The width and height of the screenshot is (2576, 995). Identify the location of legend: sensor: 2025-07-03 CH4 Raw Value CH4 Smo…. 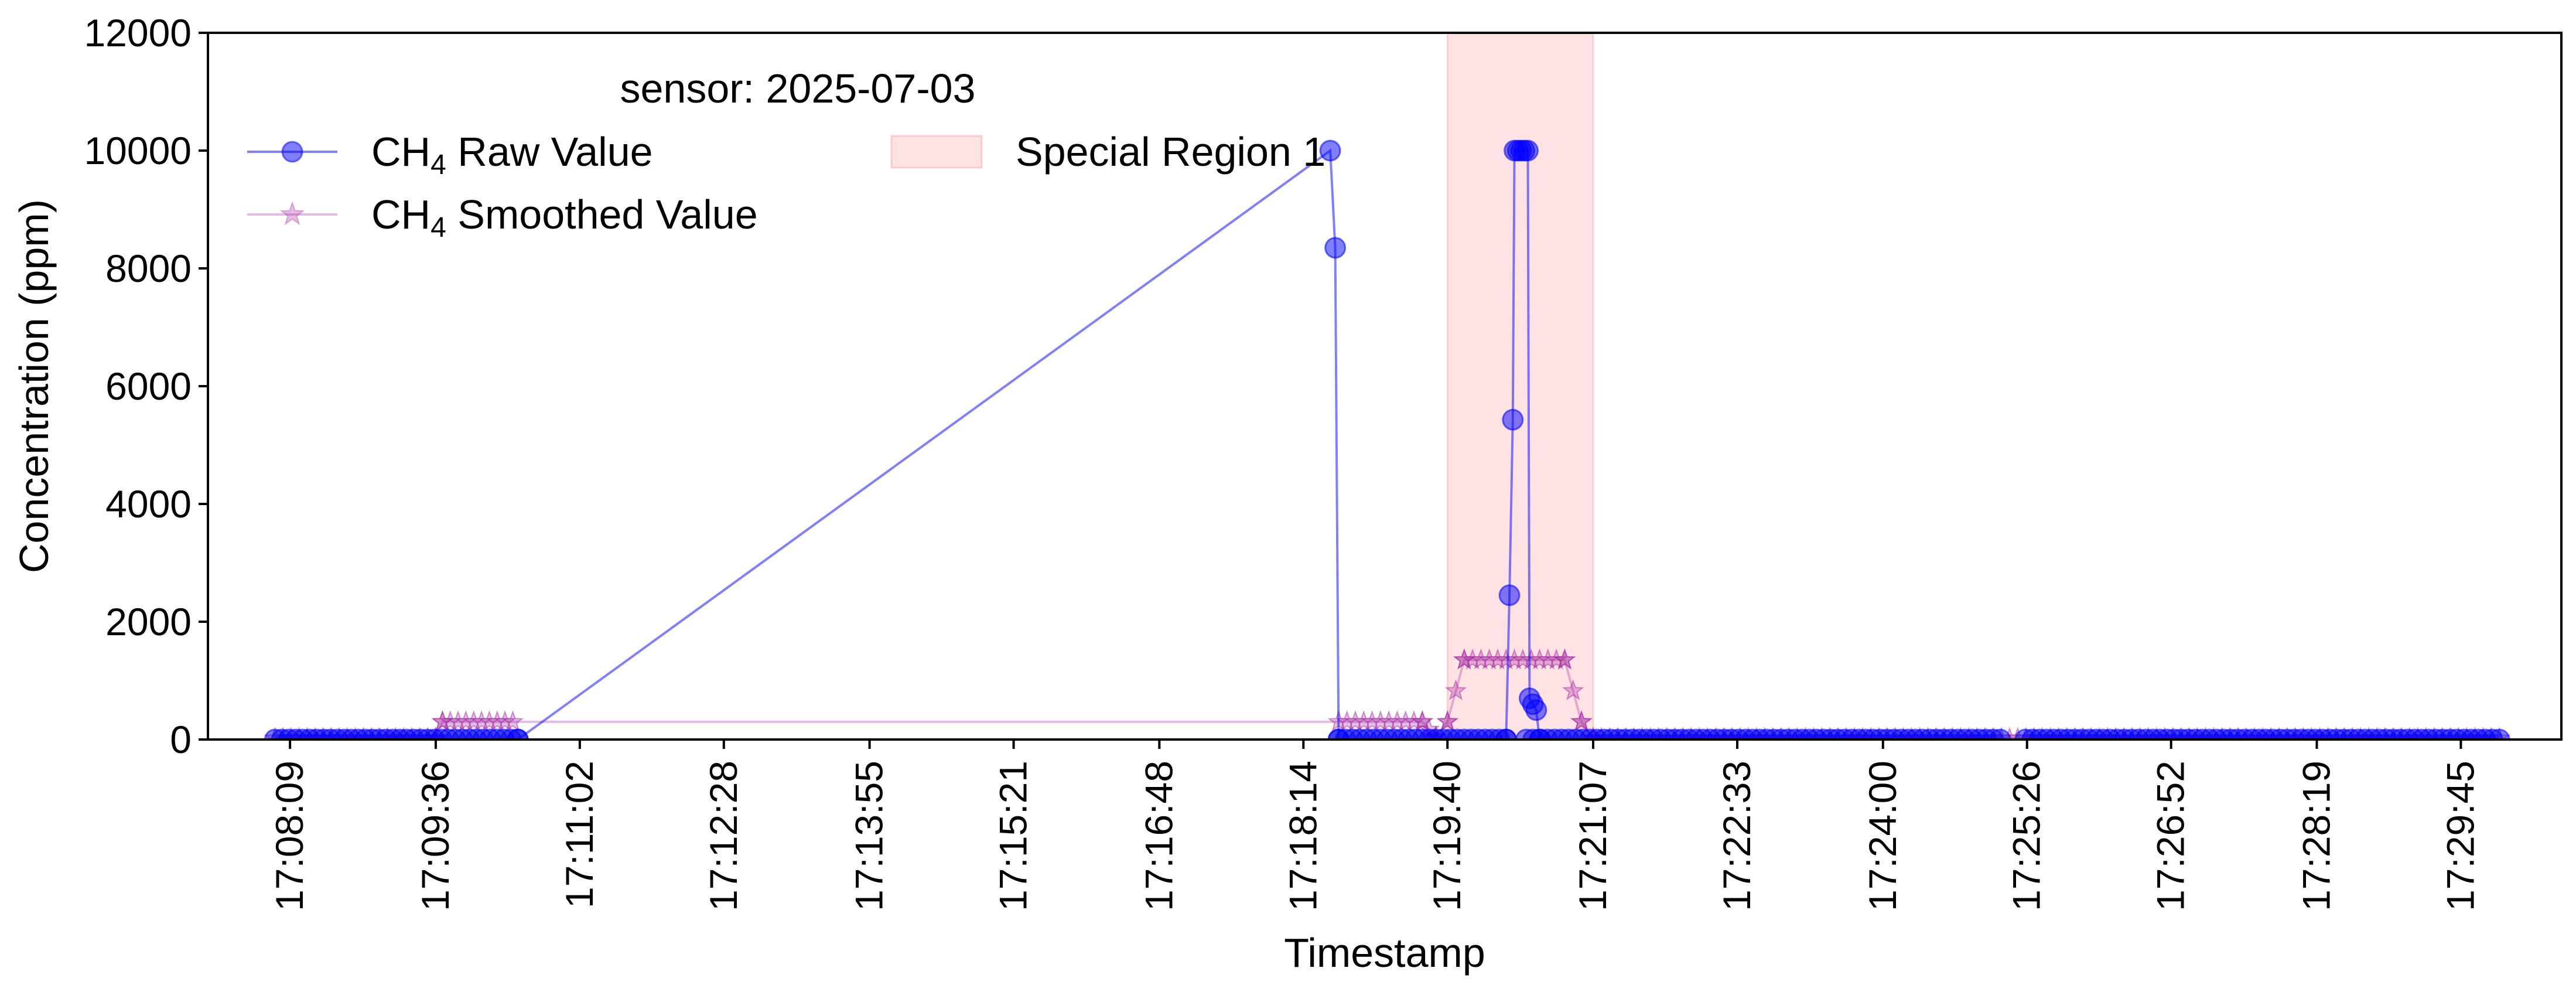
(786, 154).